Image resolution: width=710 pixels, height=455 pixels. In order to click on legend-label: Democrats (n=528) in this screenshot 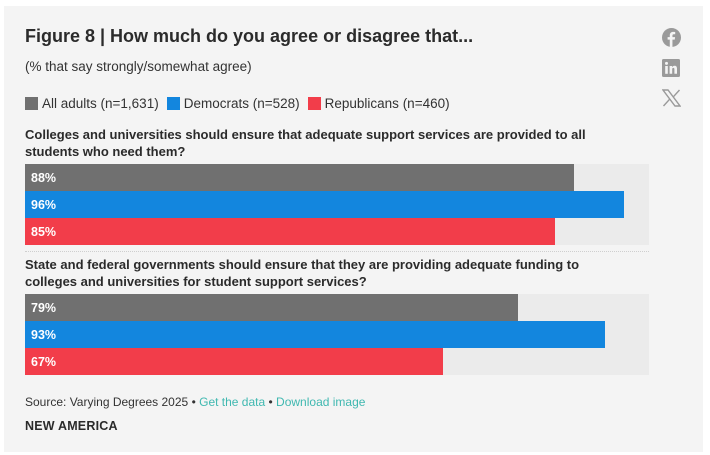, I will do `click(241, 103)`.